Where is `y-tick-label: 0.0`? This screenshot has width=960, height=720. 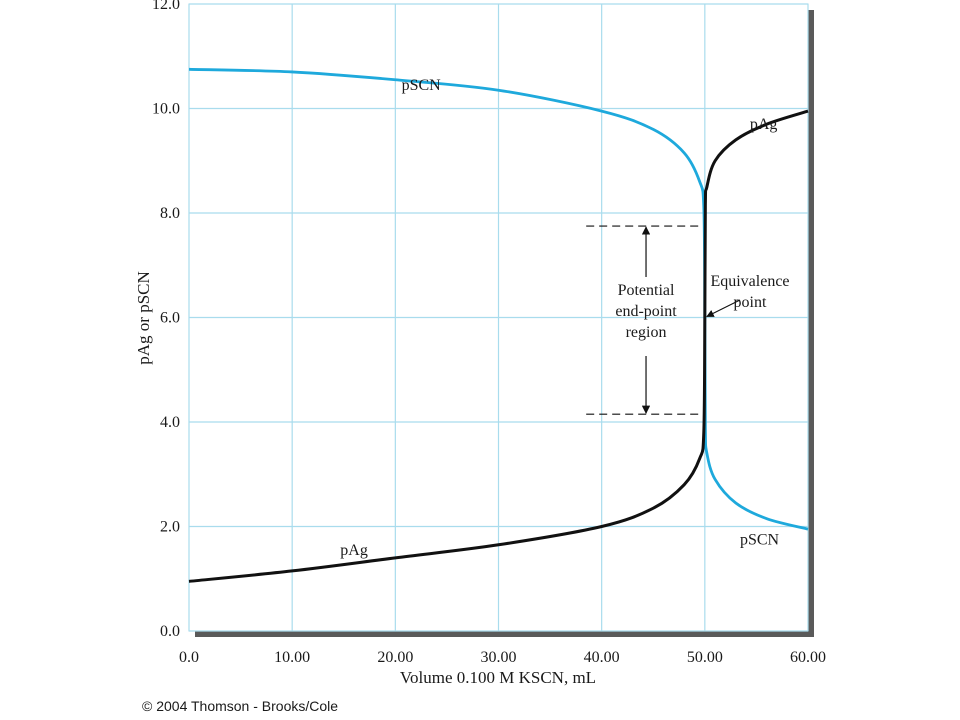 y-tick-label: 0.0 is located at coordinates (170, 631).